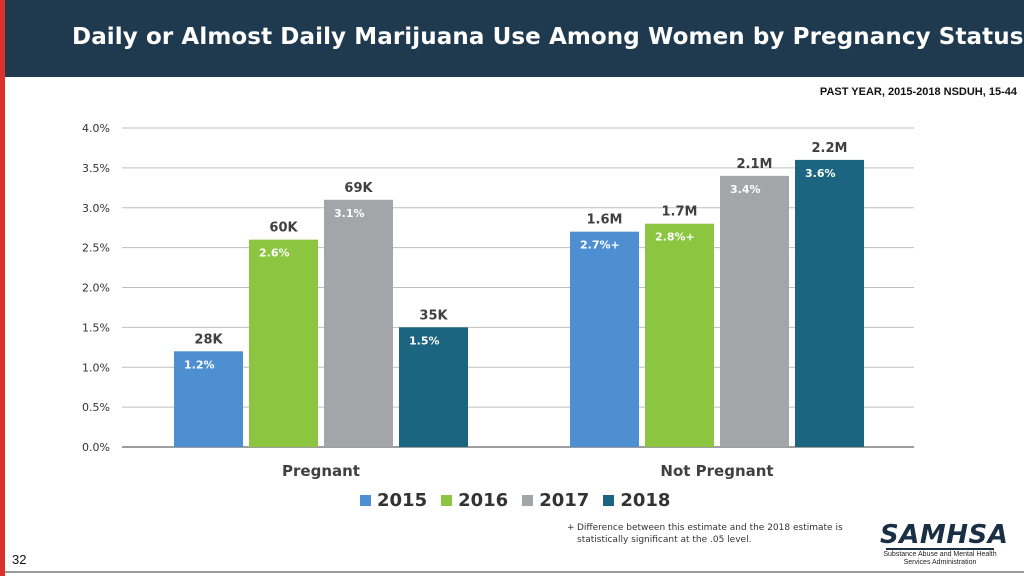 The width and height of the screenshot is (1024, 576). I want to click on data-source-subtitle: PAST YEAR, 2015-2018 NSDUH, 15-44, so click(918, 92).